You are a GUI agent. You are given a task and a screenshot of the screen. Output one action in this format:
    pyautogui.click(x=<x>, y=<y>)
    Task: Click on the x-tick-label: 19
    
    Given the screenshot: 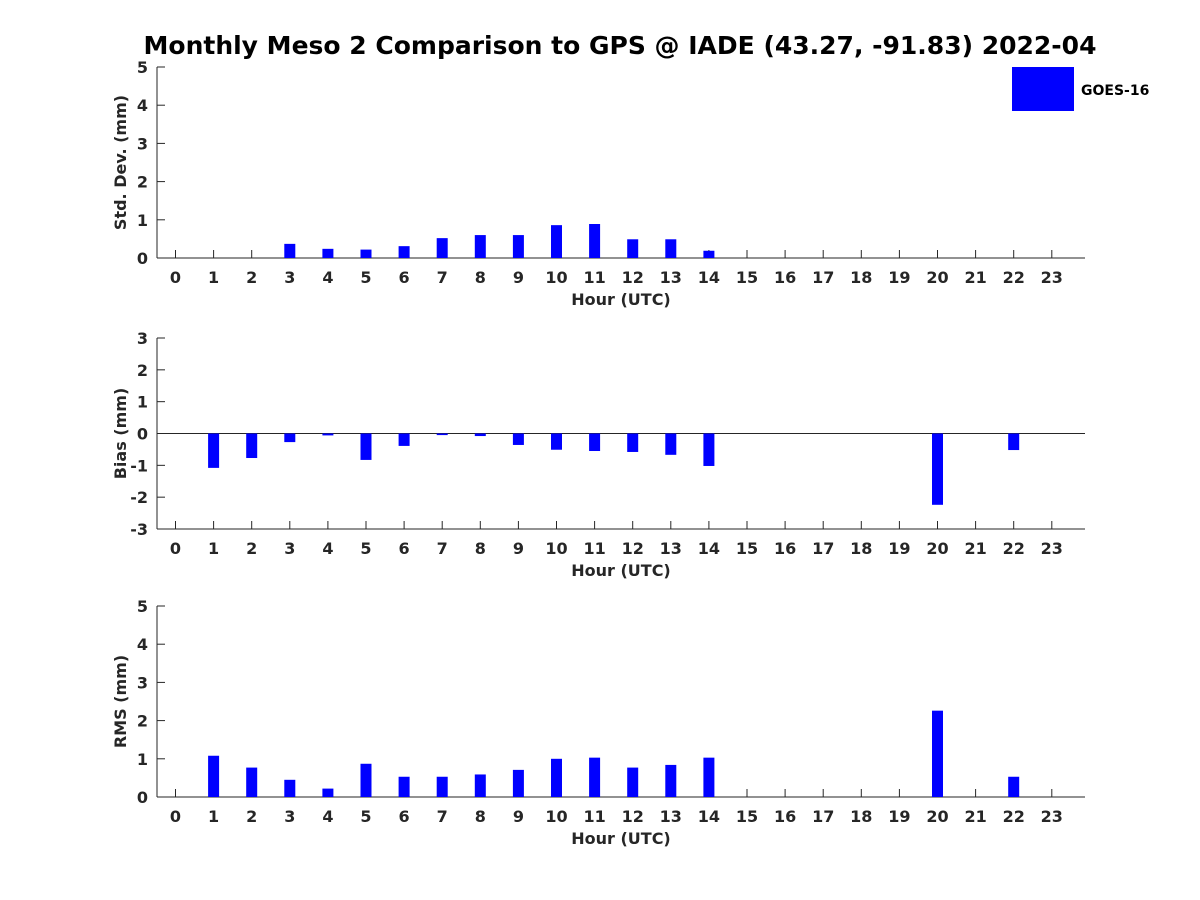 What is the action you would take?
    pyautogui.click(x=899, y=816)
    